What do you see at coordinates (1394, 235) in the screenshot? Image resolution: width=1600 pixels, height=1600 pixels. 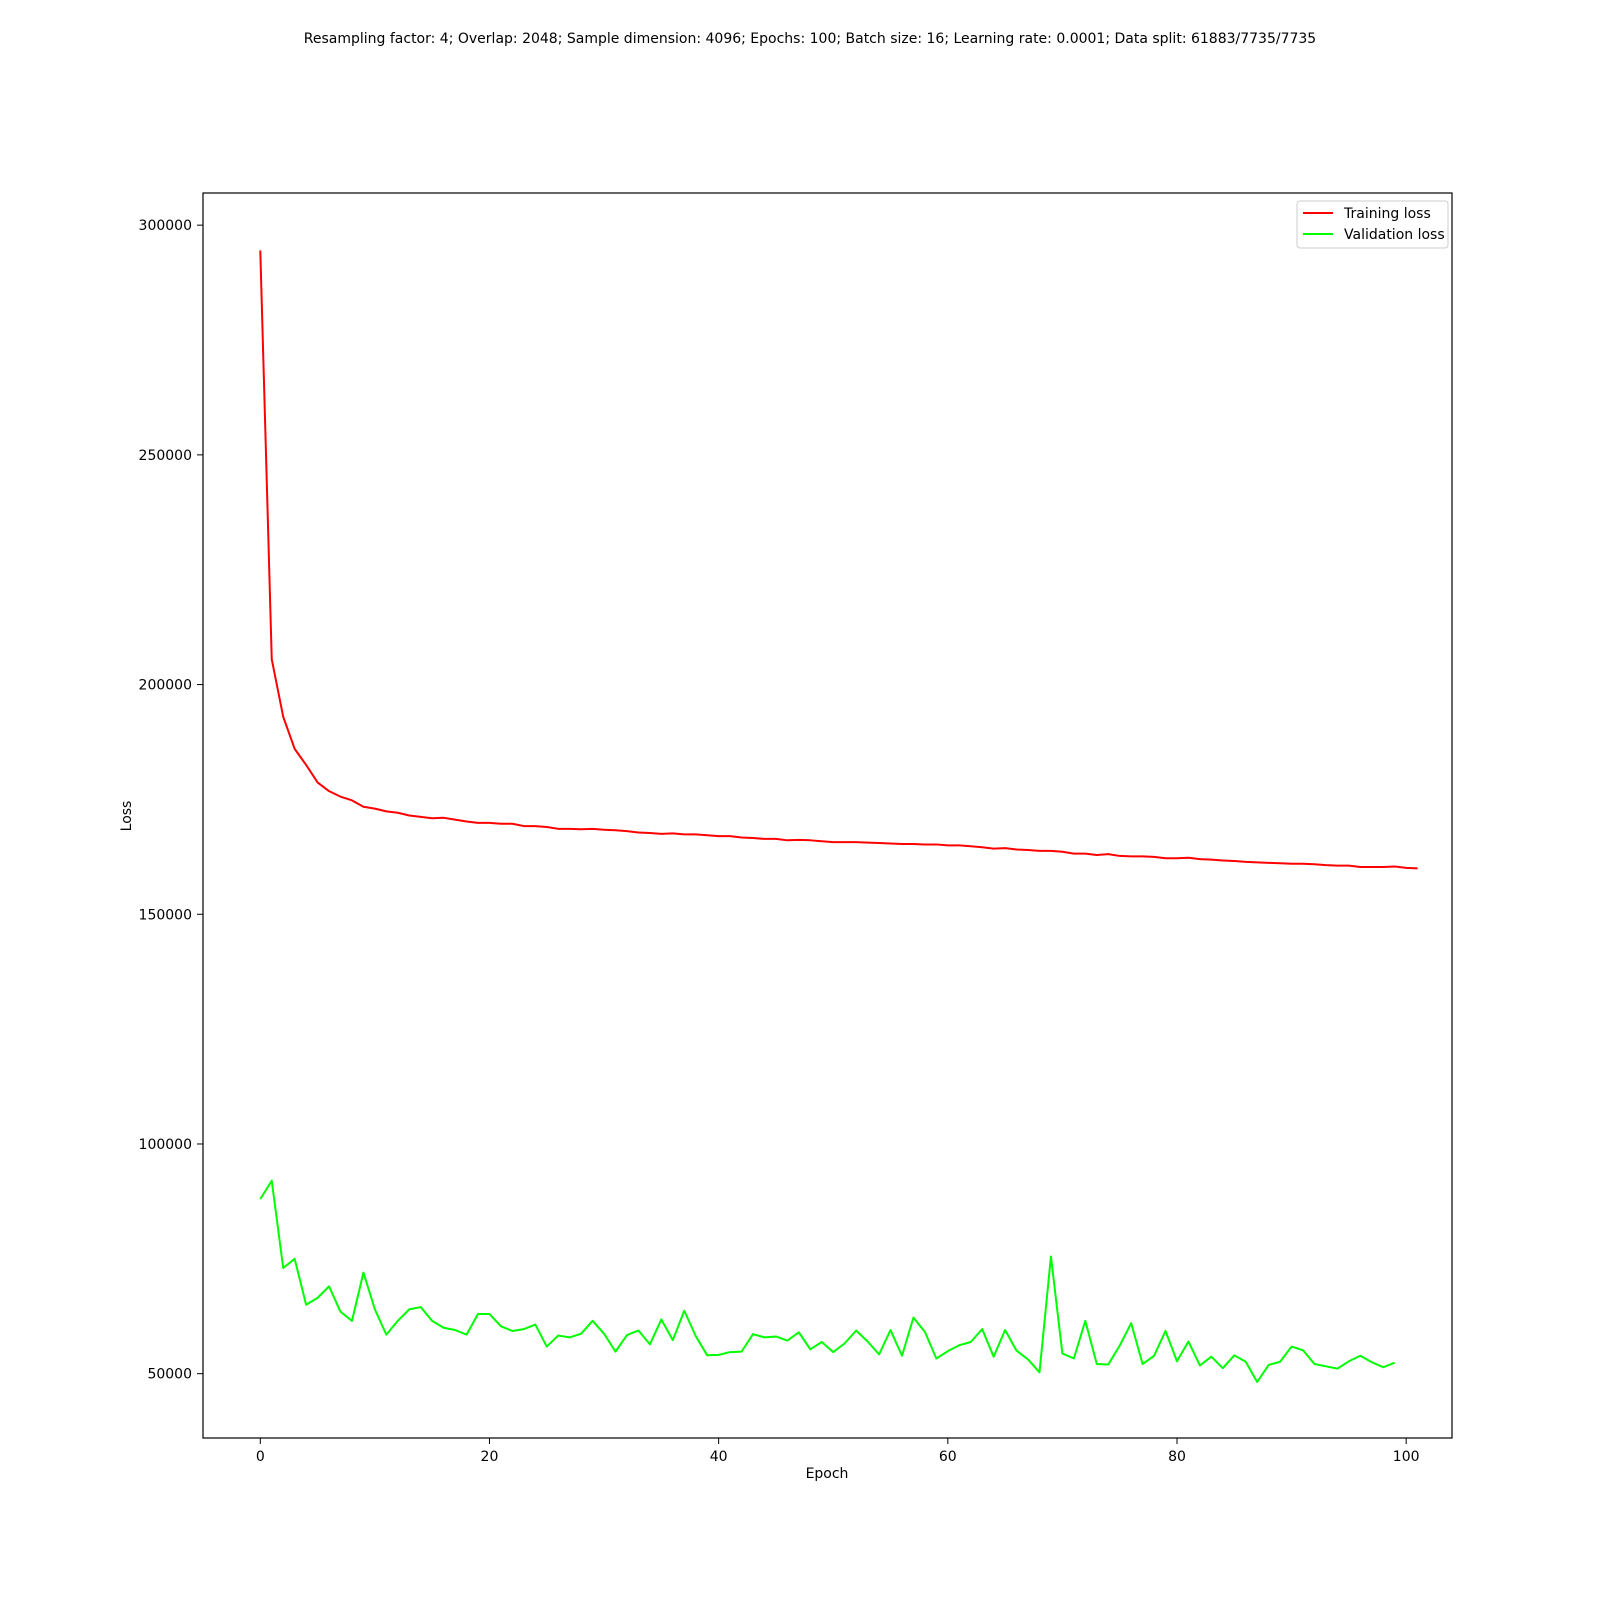 I see `legend-label-validation-loss: Validation loss` at bounding box center [1394, 235].